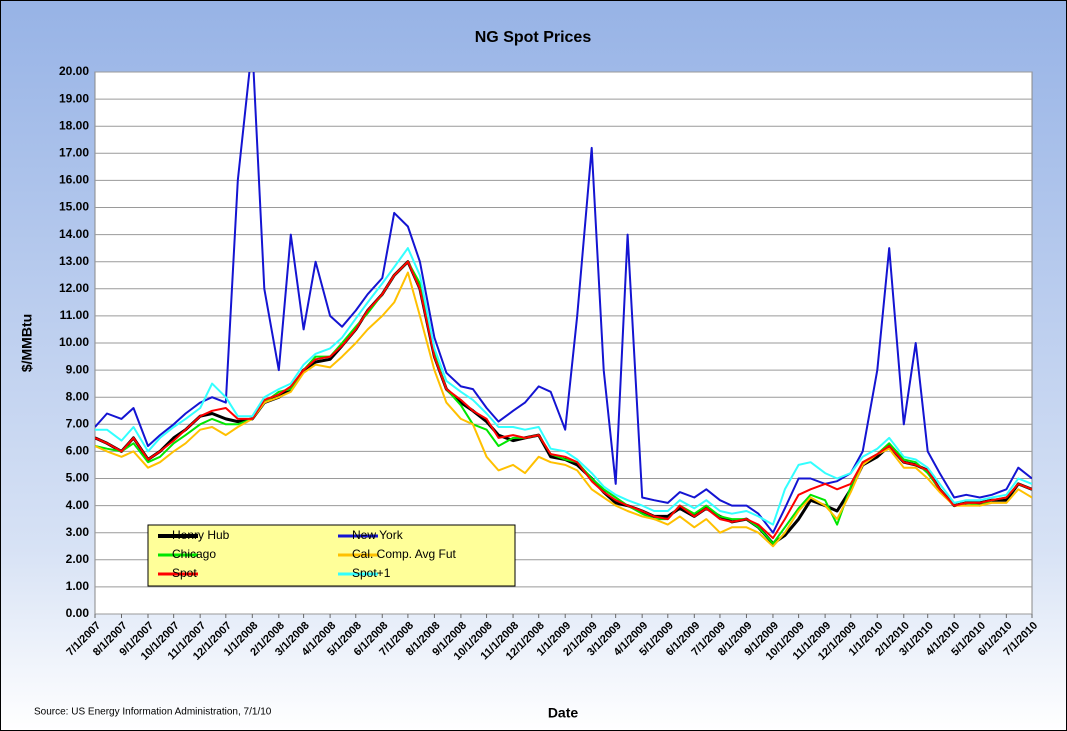 The height and width of the screenshot is (731, 1067). I want to click on y-tick-label: 18.00, so click(74, 125).